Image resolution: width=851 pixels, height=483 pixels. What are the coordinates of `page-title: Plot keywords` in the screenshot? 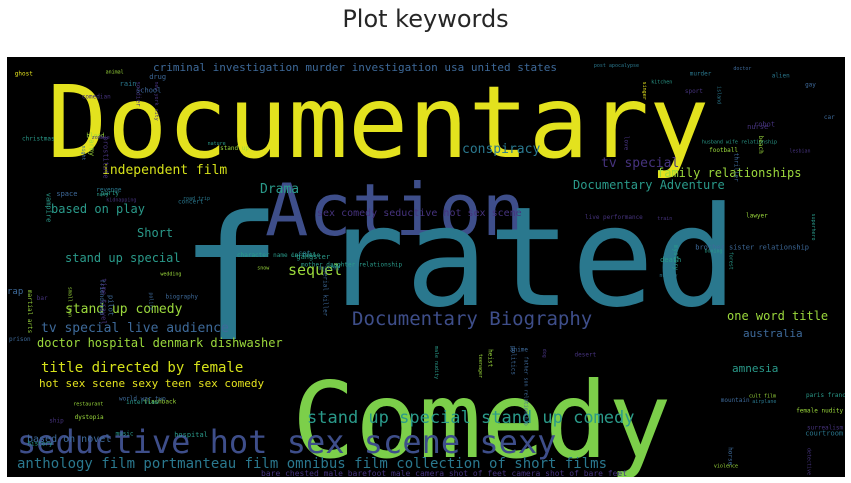 It's located at (425, 19).